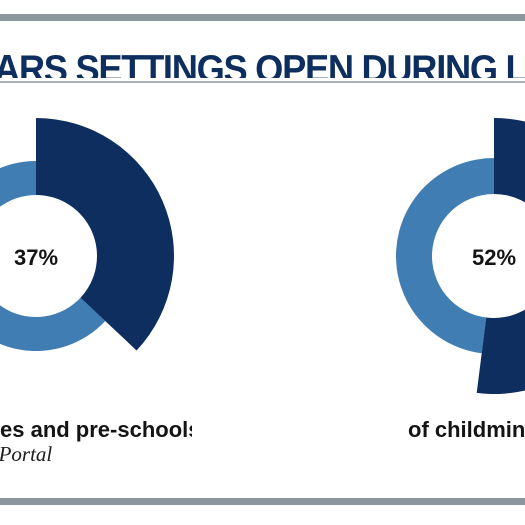  I want to click on title-container: ARS SETTINGS OPEN DURING LOC, so click(262, 50).